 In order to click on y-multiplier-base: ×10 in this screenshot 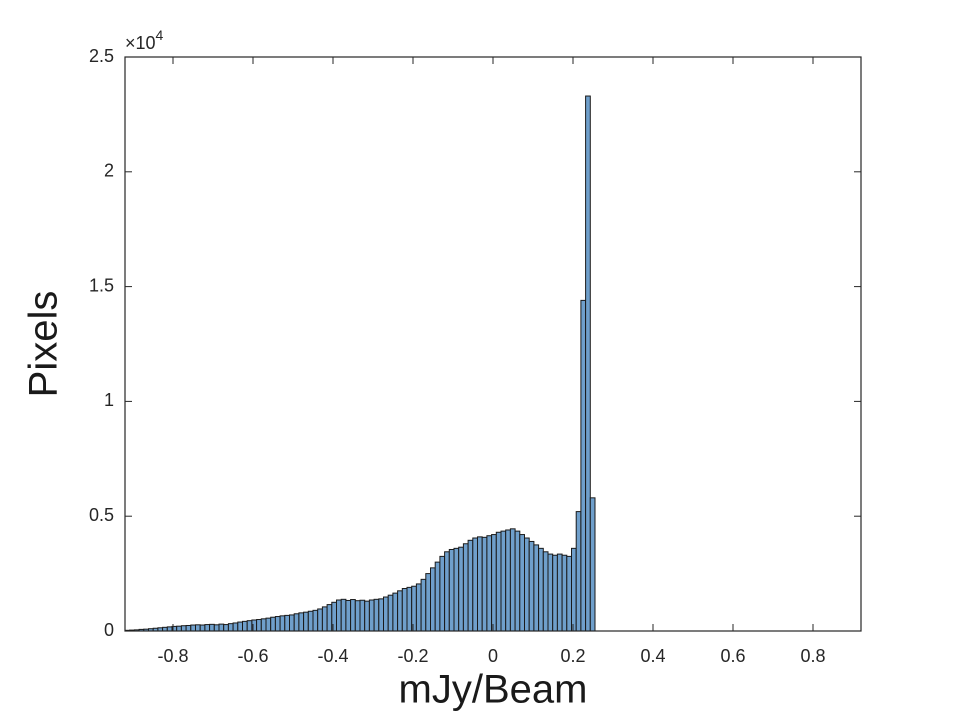, I will do `click(140, 43)`.